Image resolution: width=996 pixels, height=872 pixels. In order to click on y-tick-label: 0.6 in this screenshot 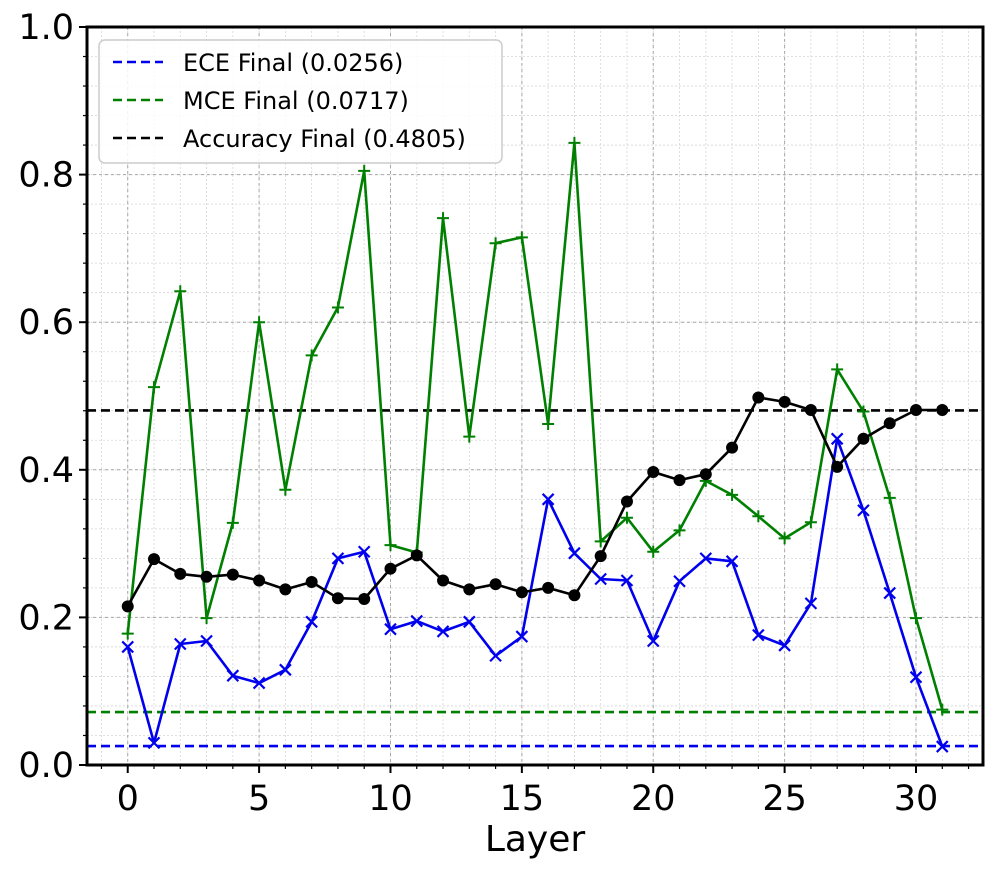, I will do `click(46, 323)`.